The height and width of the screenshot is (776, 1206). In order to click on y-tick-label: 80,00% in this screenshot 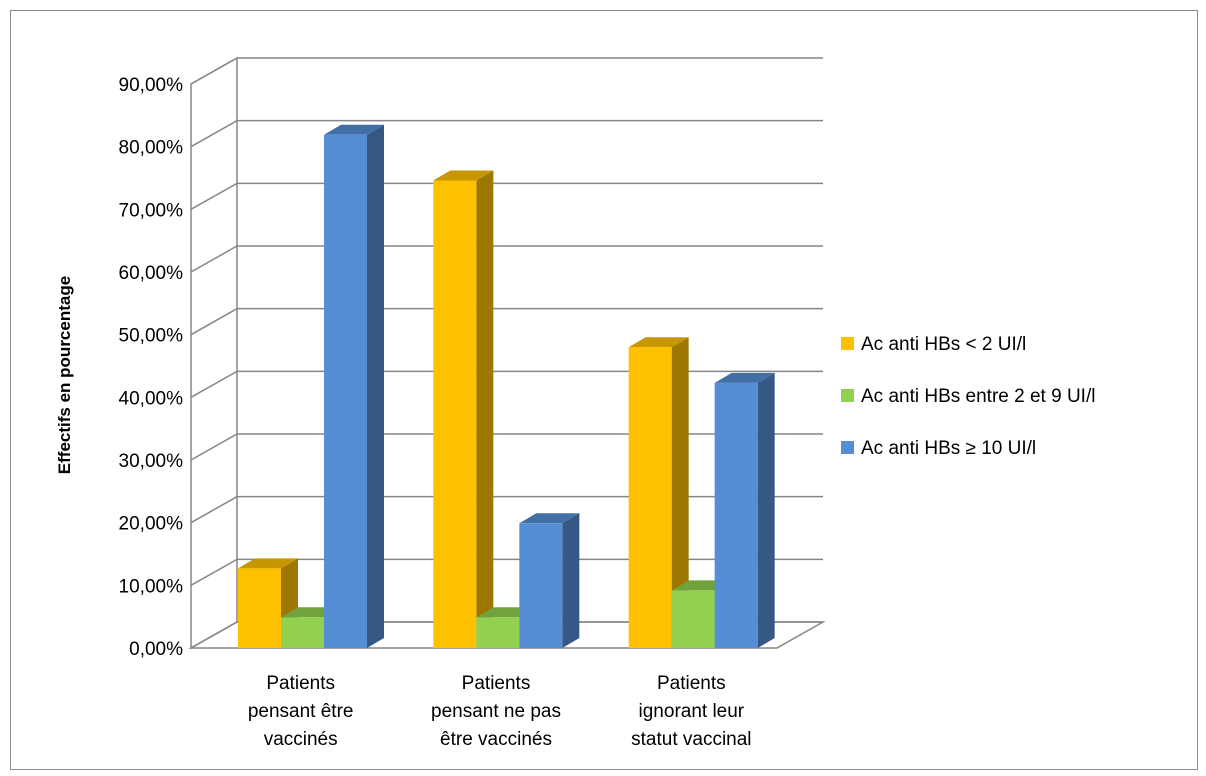, I will do `click(151, 148)`.